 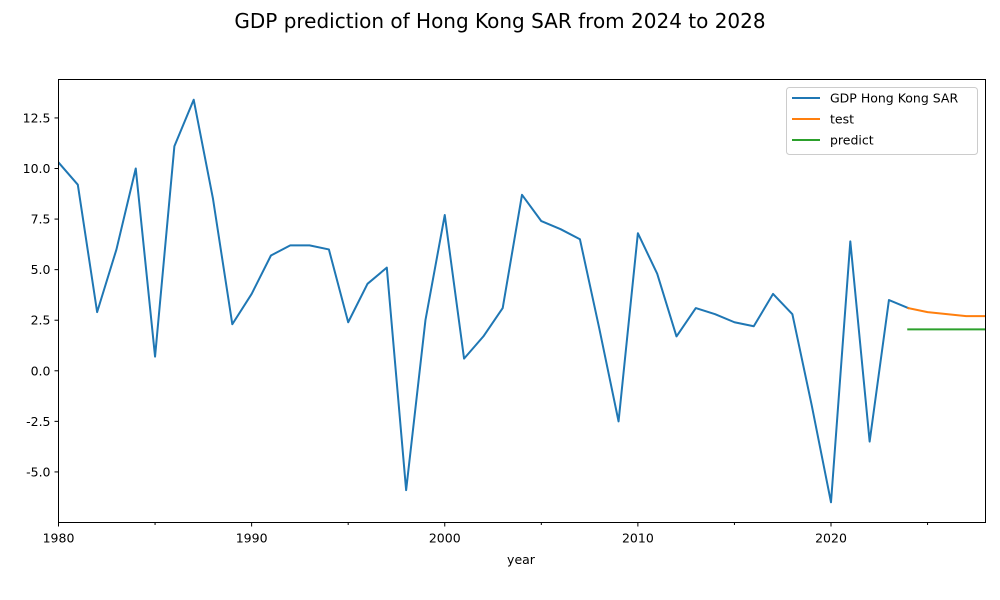 I want to click on y-tick-label: -5.0, so click(x=38, y=471).